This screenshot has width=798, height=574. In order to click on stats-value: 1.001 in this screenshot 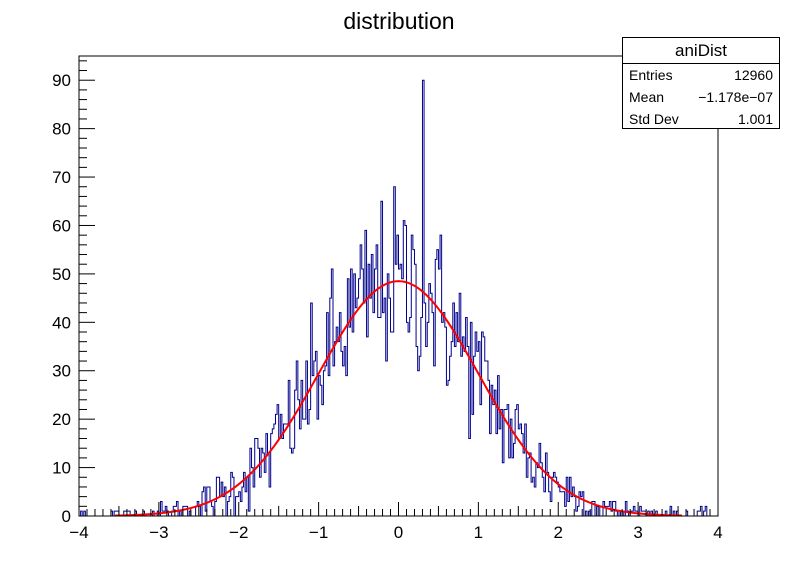, I will do `click(755, 119)`.